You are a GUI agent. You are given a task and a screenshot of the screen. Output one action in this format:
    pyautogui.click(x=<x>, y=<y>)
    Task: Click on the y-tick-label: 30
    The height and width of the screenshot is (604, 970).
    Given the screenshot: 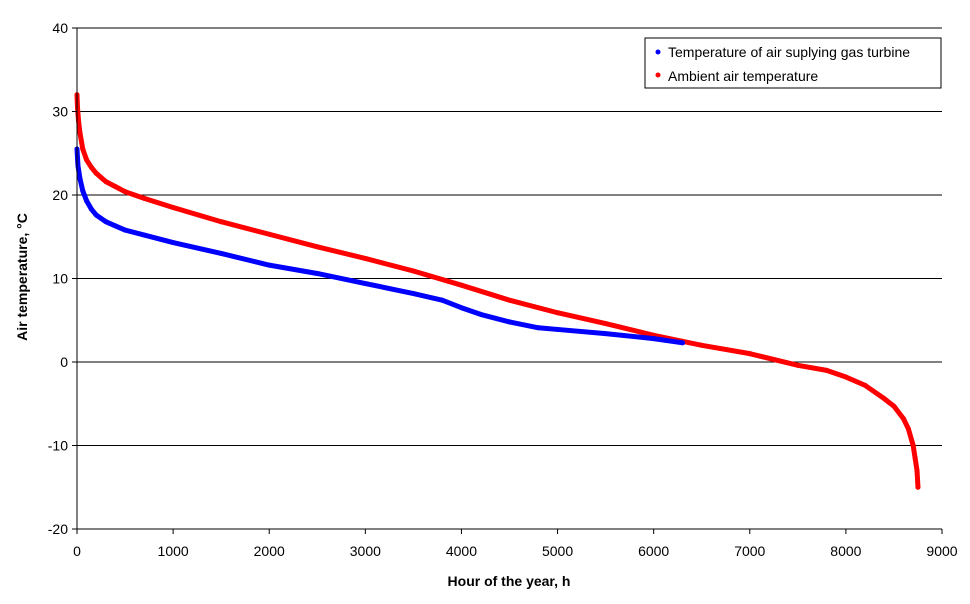 What is the action you would take?
    pyautogui.click(x=60, y=112)
    